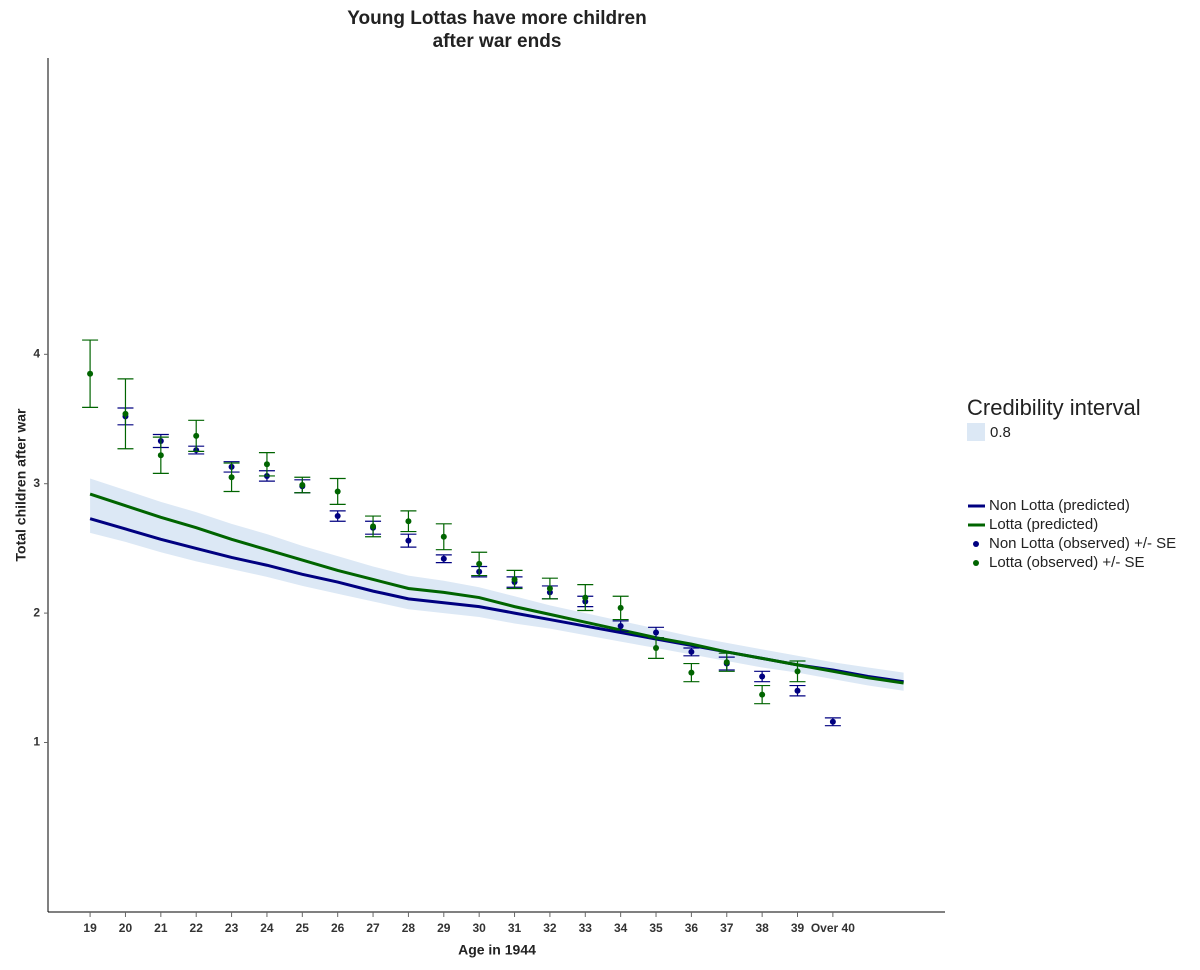 The image size is (1200, 970). I want to click on x-tick-label: 39, so click(798, 928).